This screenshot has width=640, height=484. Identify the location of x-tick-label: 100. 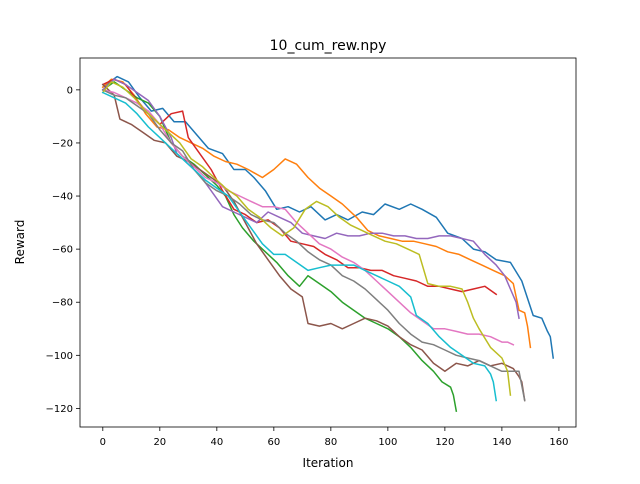
(387, 442).